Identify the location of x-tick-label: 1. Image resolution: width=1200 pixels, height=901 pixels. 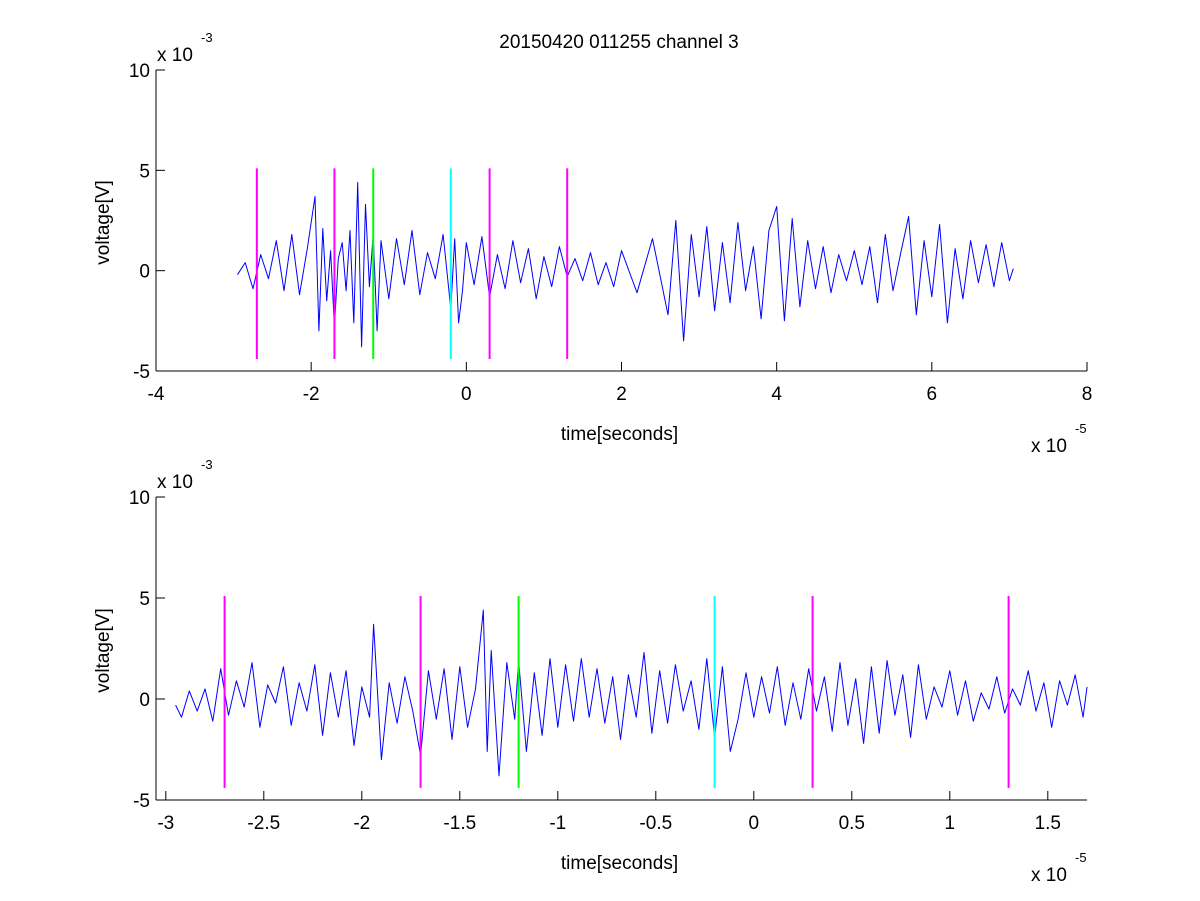
(950, 823).